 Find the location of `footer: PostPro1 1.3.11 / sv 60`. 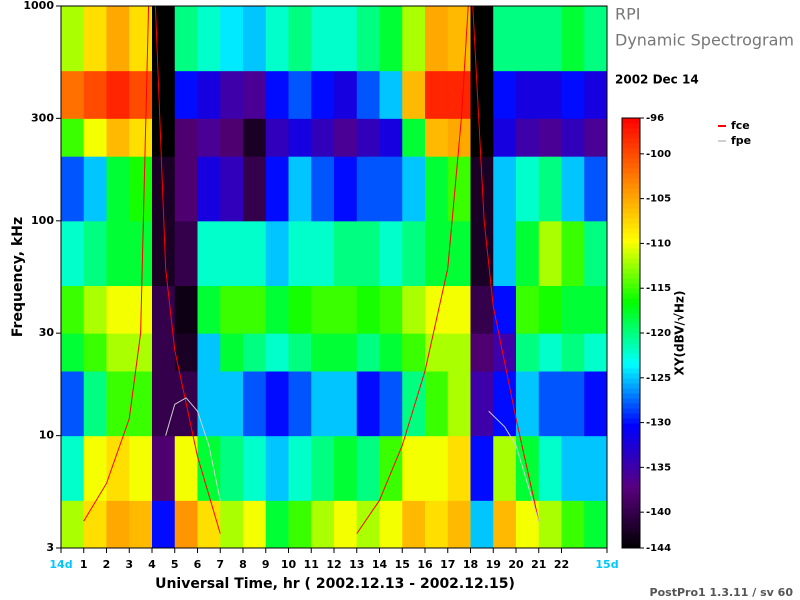

footer: PostPro1 1.3.11 / sv 60 is located at coordinates (722, 592).